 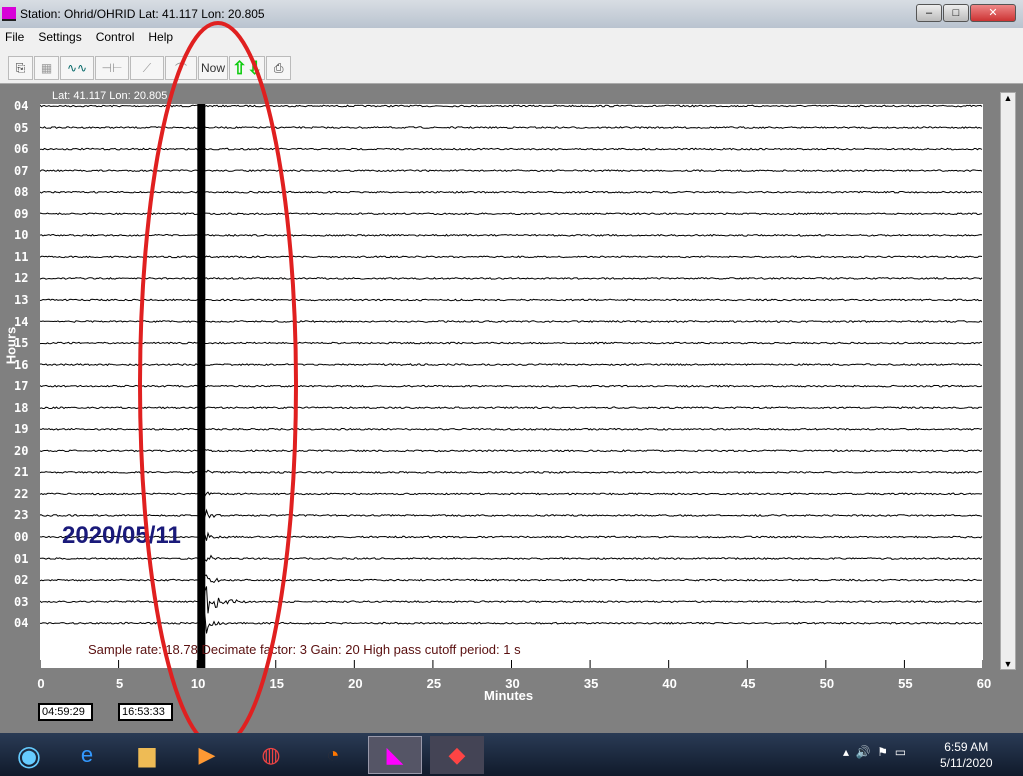 I want to click on hour-label: 05, so click(x=21, y=127).